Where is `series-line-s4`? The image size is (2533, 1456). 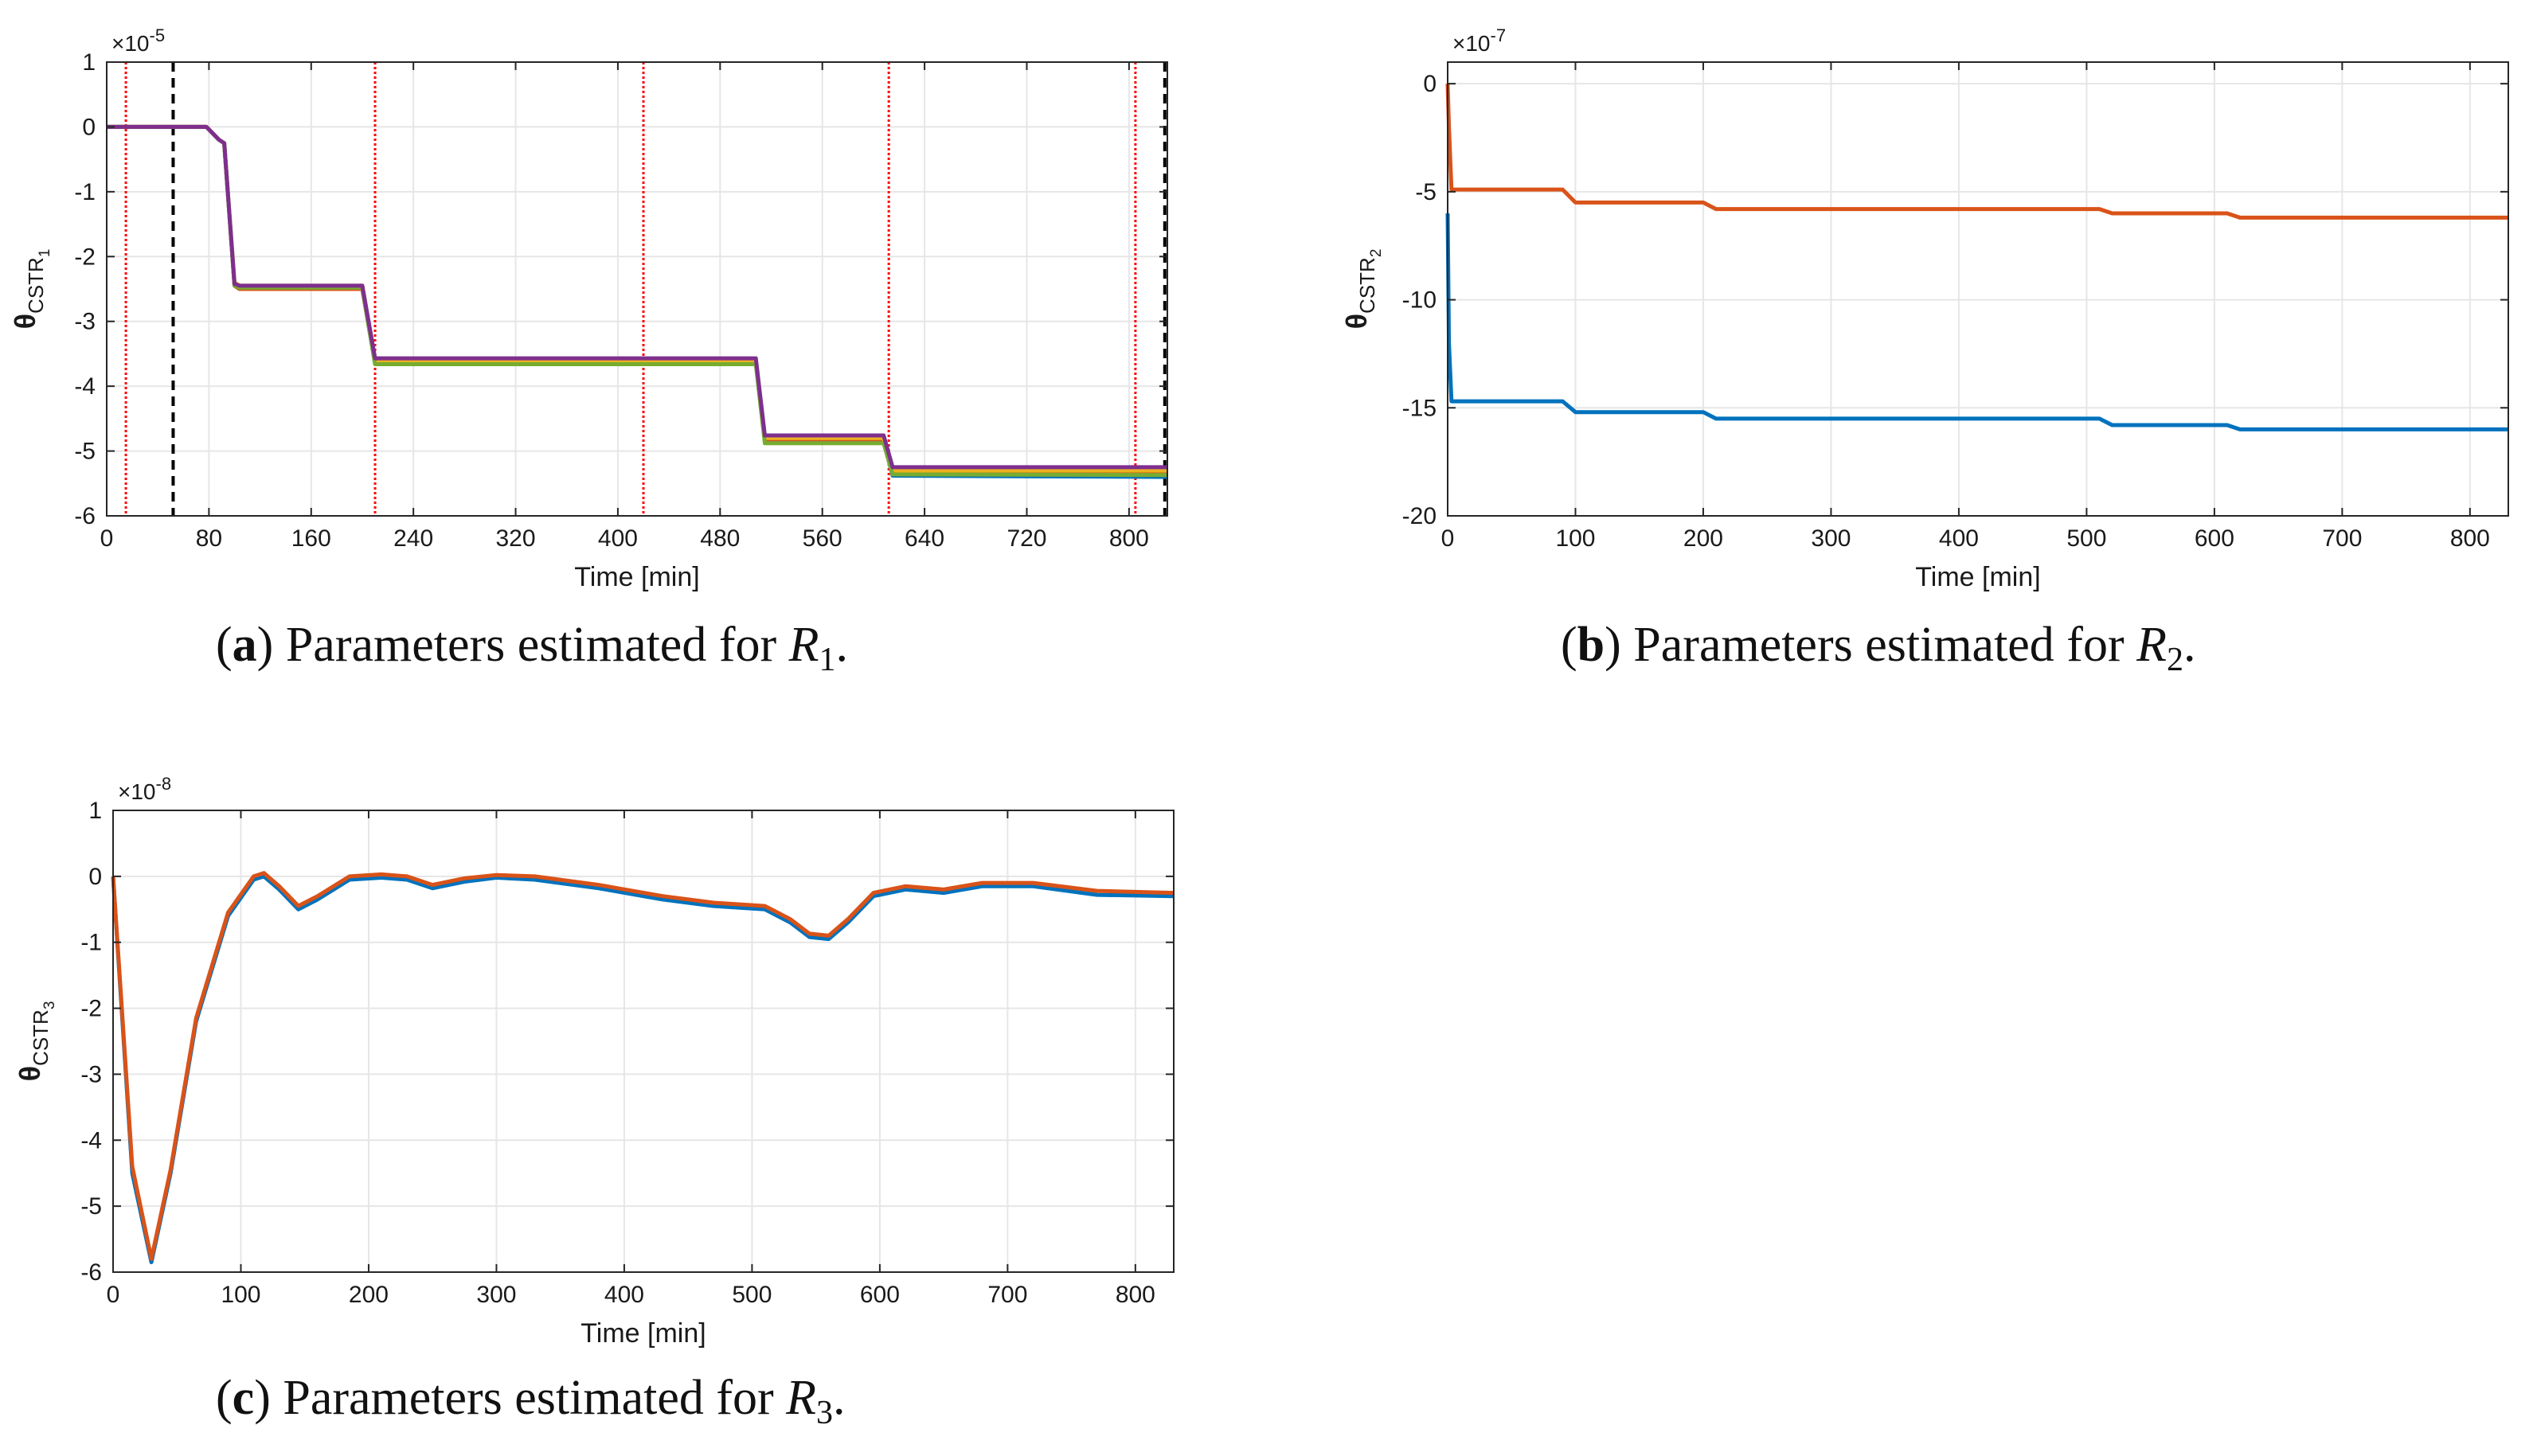 series-line-s4 is located at coordinates (637, 301).